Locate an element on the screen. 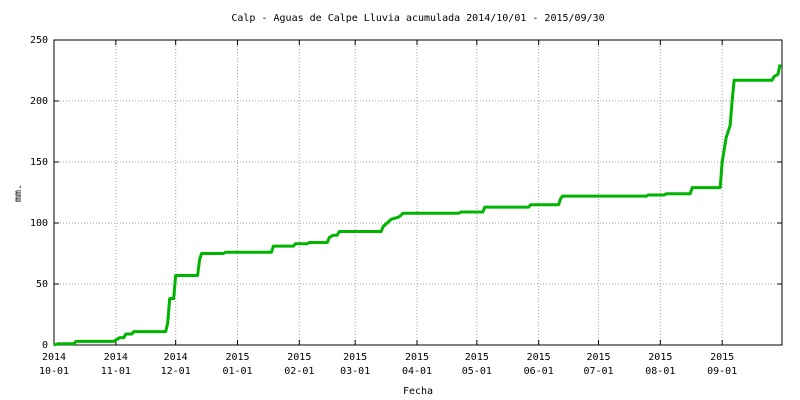  x-tick-label: 12-01 is located at coordinates (176, 371).